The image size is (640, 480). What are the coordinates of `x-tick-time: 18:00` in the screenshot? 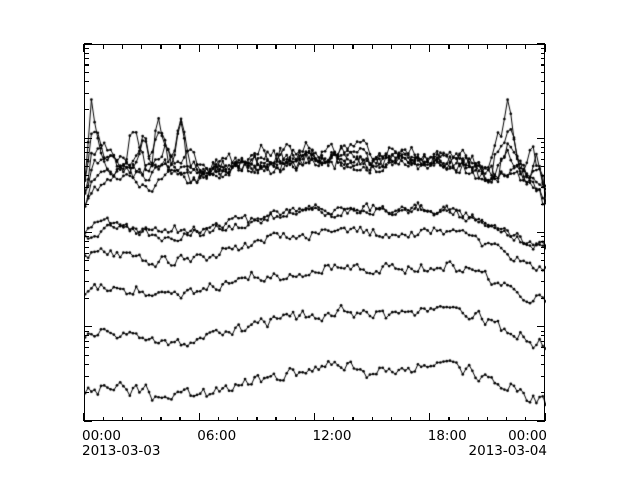 It's located at (447, 436).